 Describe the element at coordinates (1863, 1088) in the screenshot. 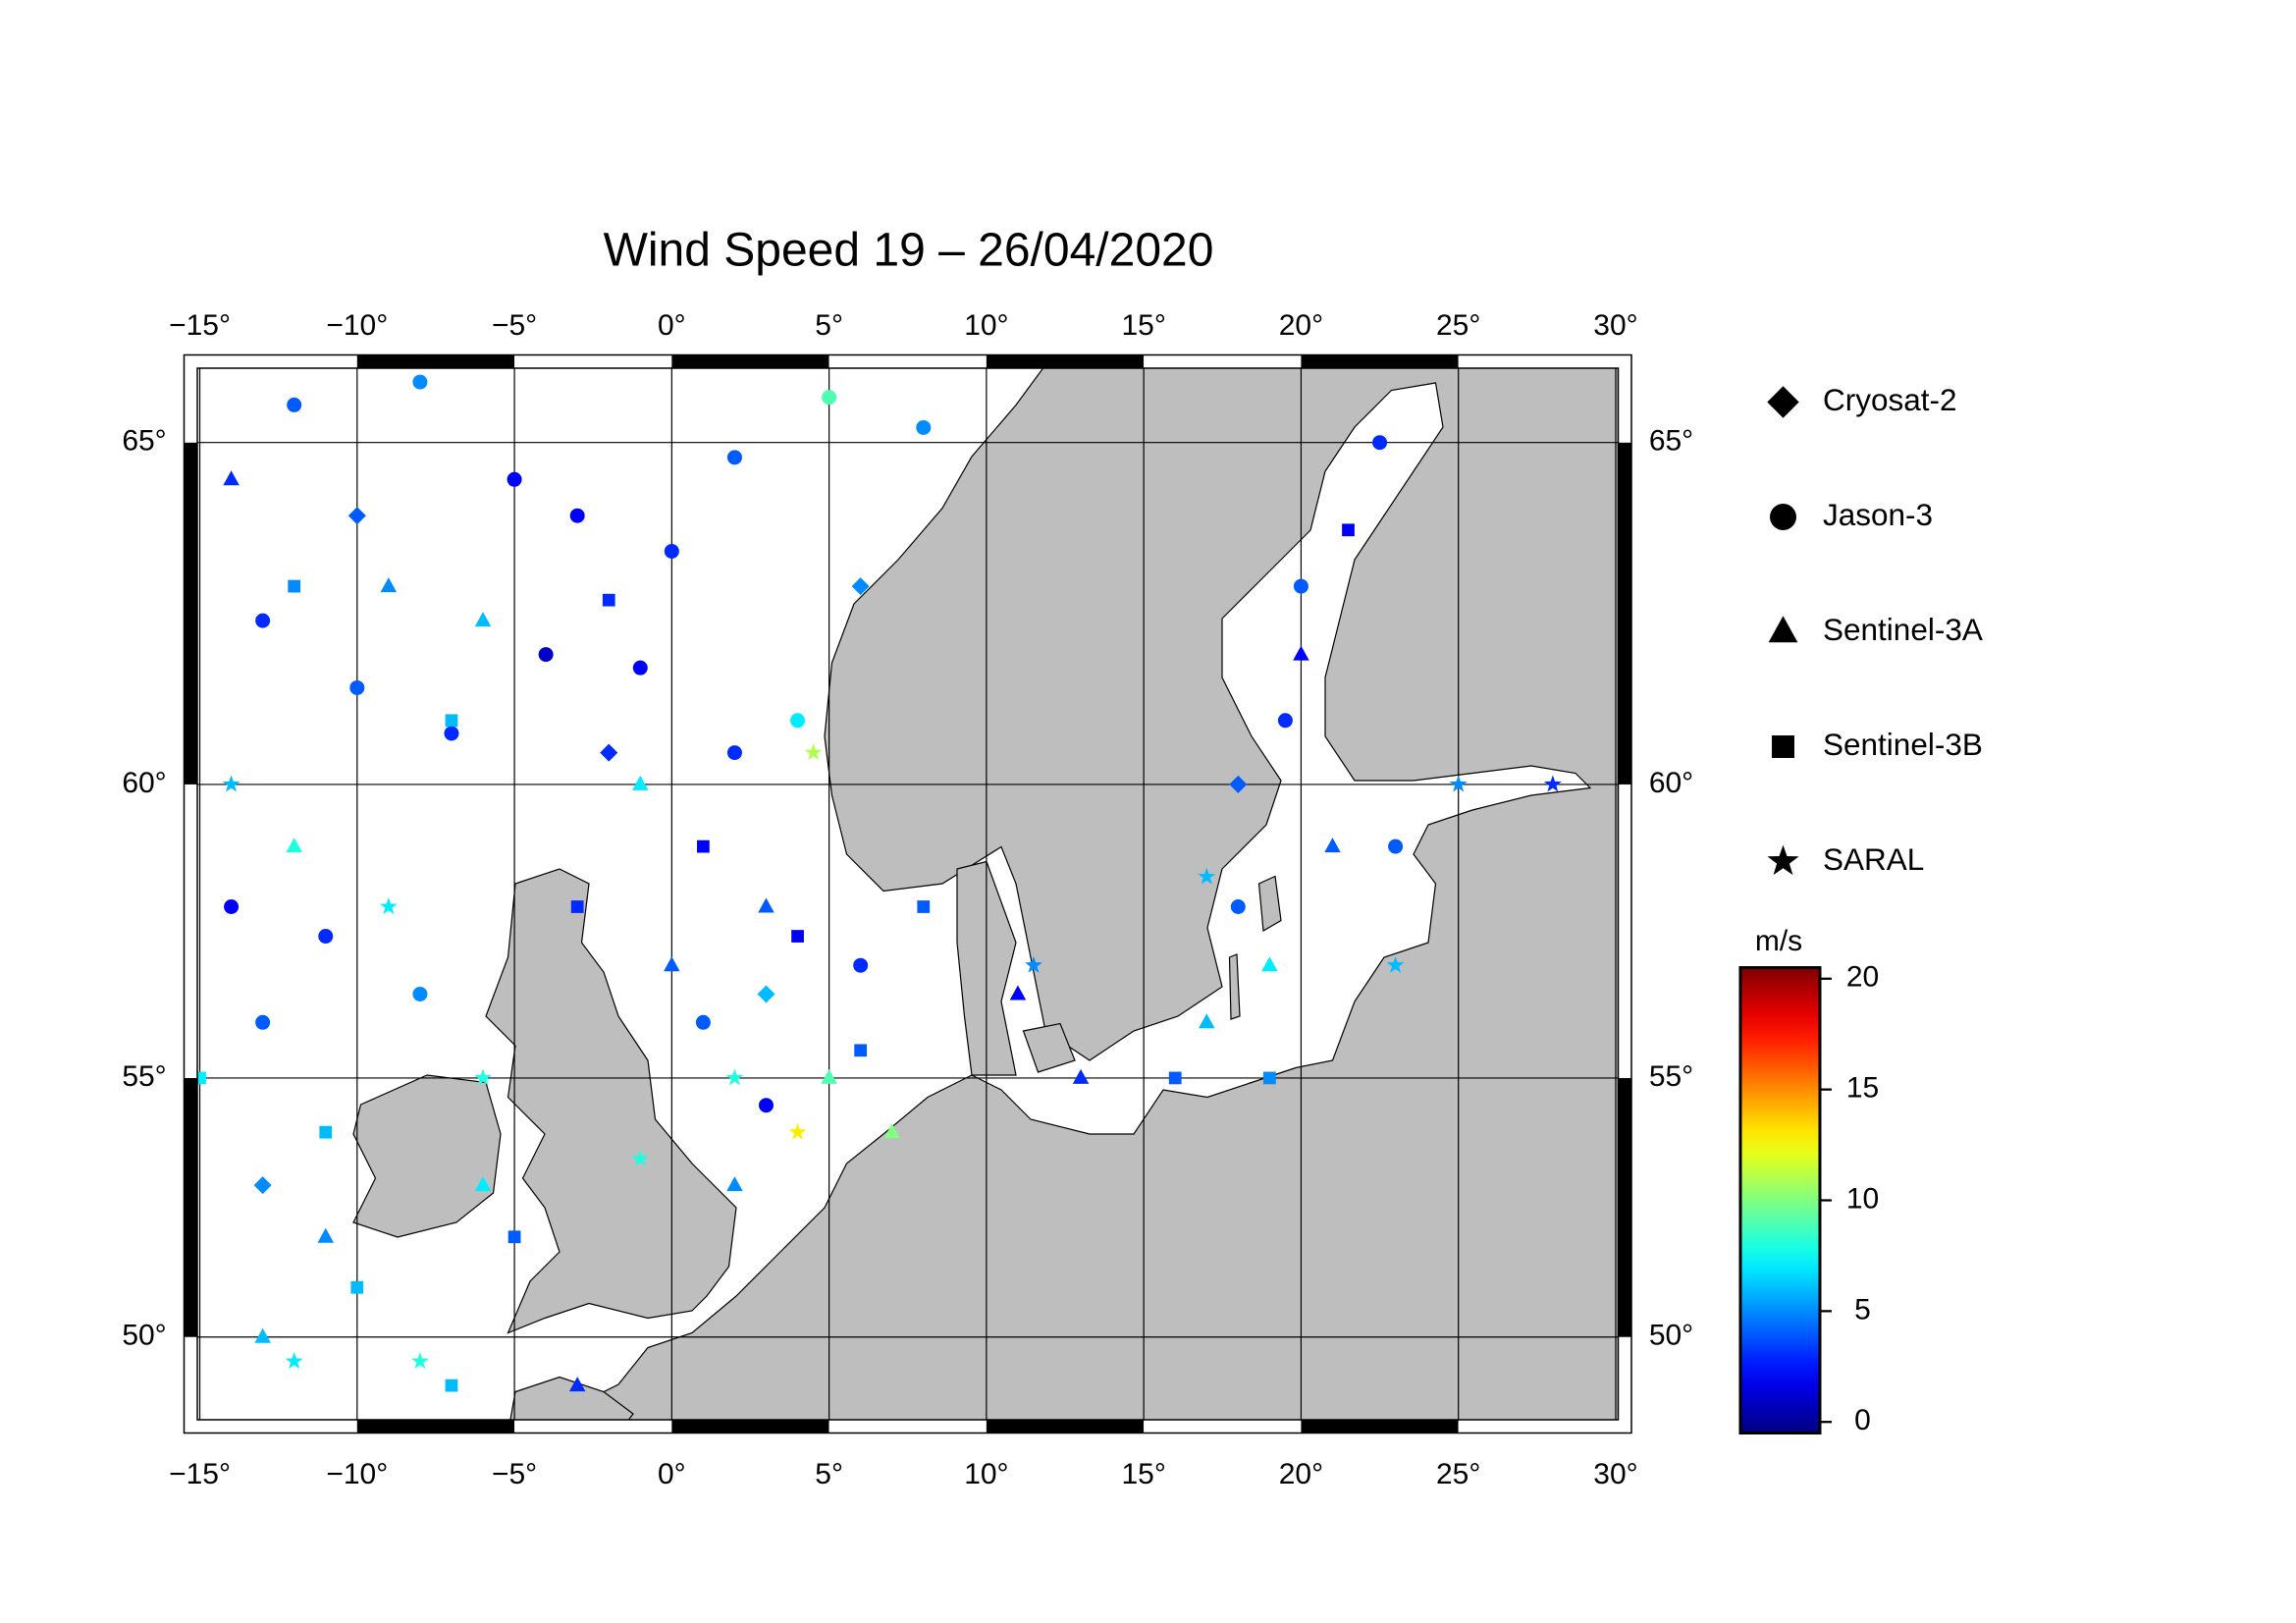

I see `colorbar-tick-label: 15` at that location.